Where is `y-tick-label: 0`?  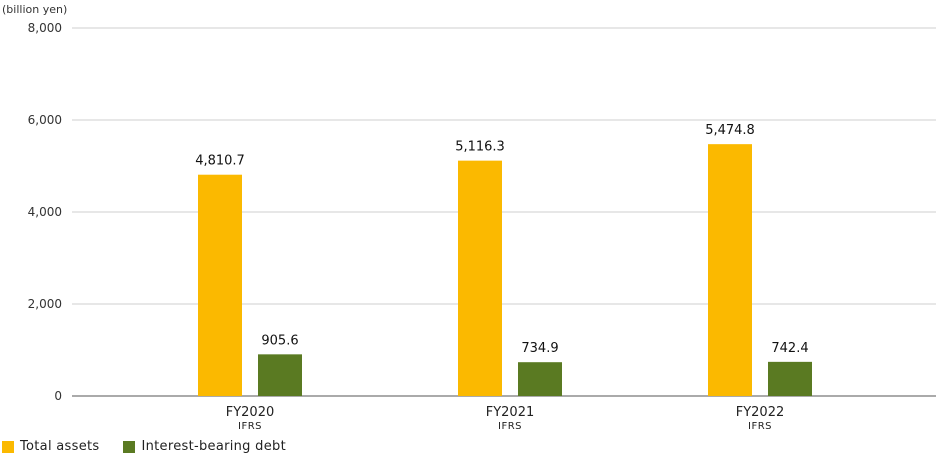 y-tick-label: 0 is located at coordinates (58, 396).